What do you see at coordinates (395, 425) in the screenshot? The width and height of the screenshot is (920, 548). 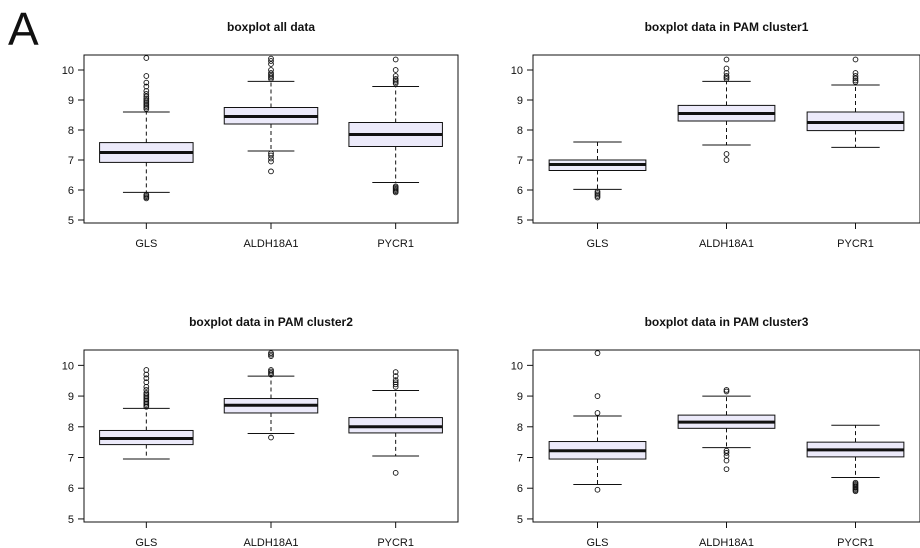 I see `iqr-box` at bounding box center [395, 425].